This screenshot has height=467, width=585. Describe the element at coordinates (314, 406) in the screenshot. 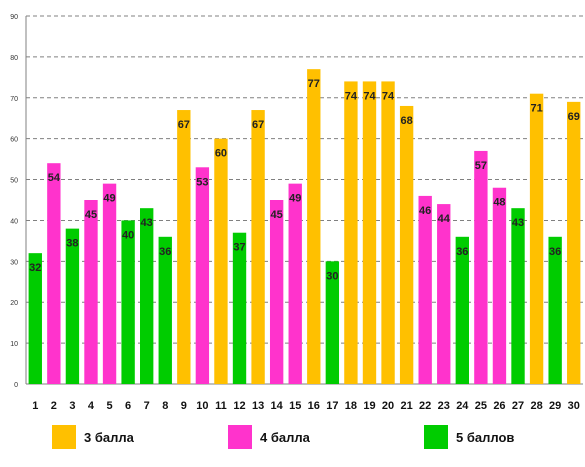

I see `x-tick-label: 16` at that location.